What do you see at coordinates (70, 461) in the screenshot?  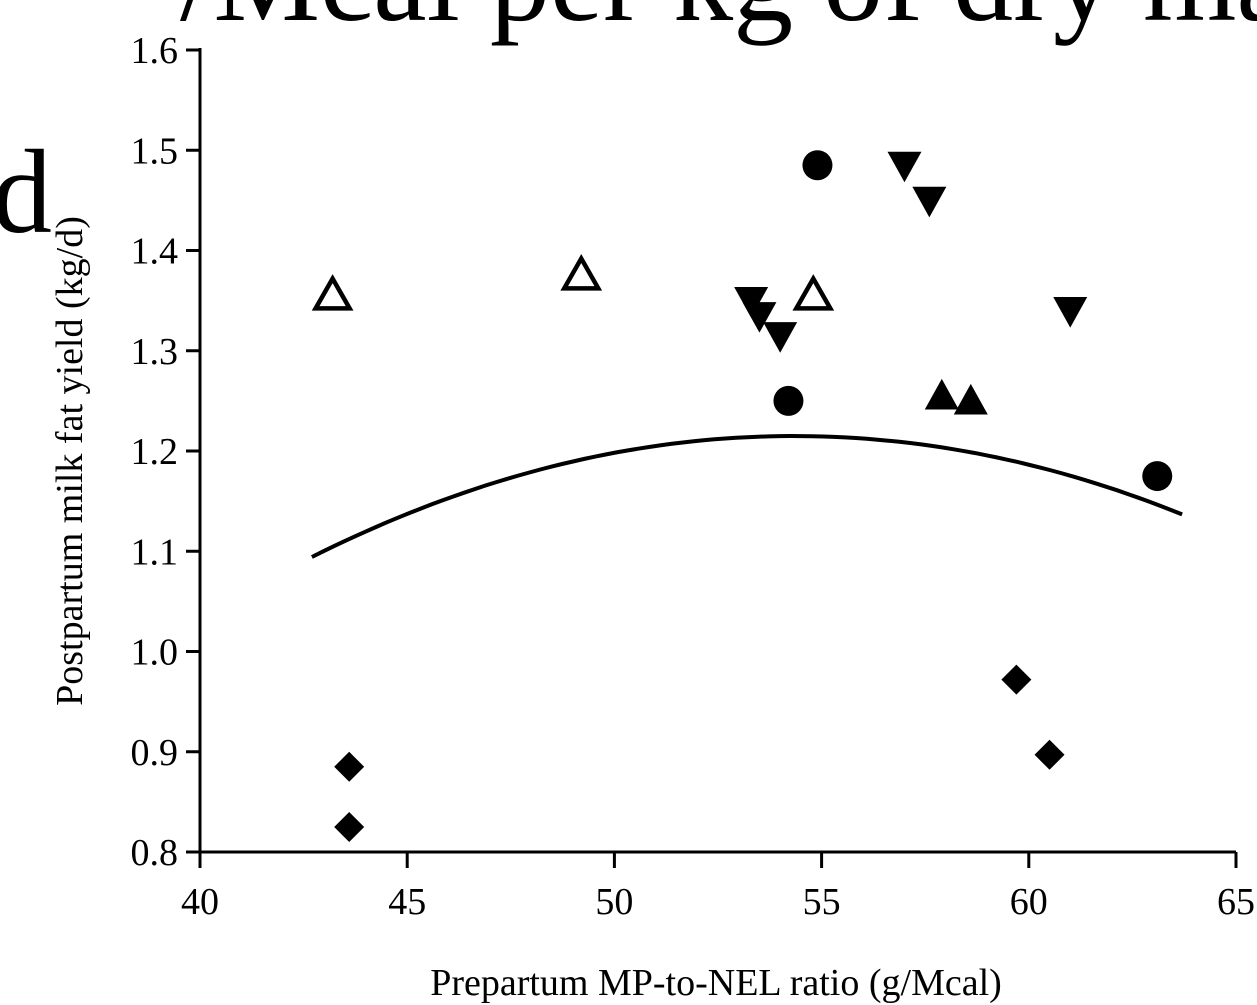 I see `y-axis-title: Postpartum milk fat yield (kg/d)` at bounding box center [70, 461].